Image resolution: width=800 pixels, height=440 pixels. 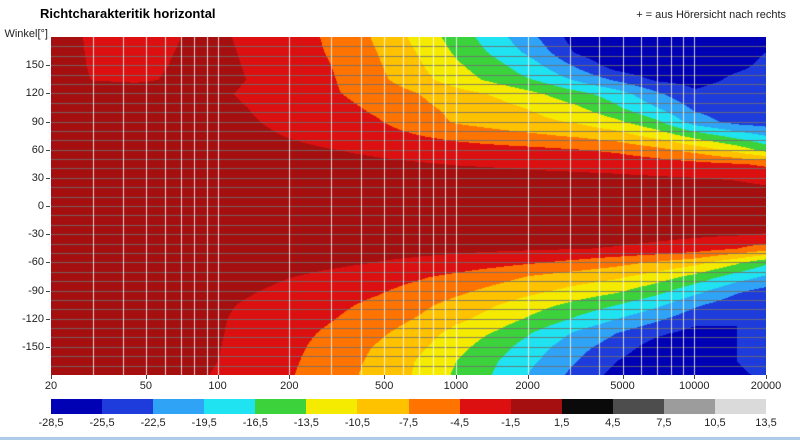 I want to click on legend-colorbar, so click(x=409, y=406).